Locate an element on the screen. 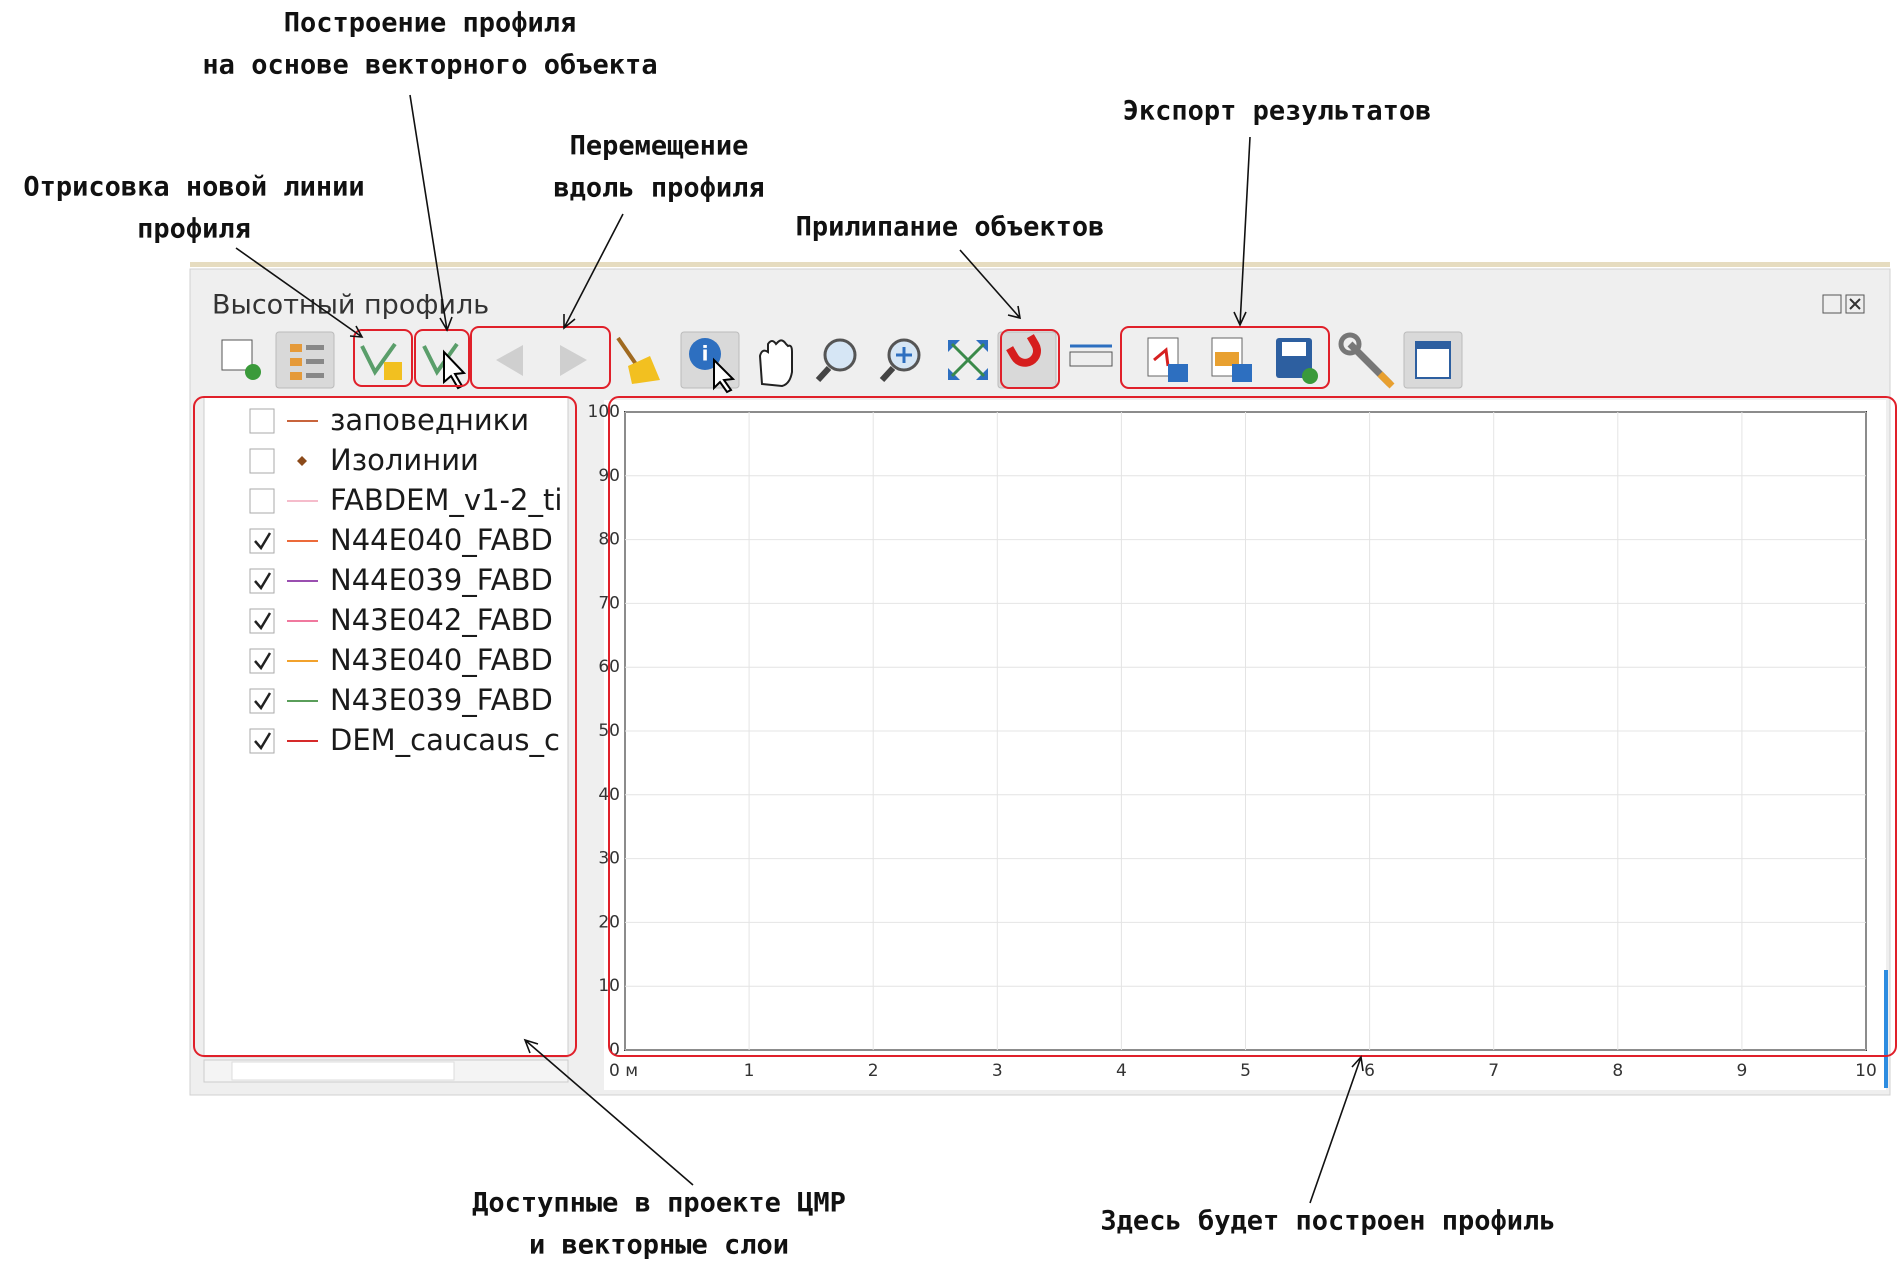 The image size is (1902, 1272). x-tick-label: 9 is located at coordinates (1741, 1071).